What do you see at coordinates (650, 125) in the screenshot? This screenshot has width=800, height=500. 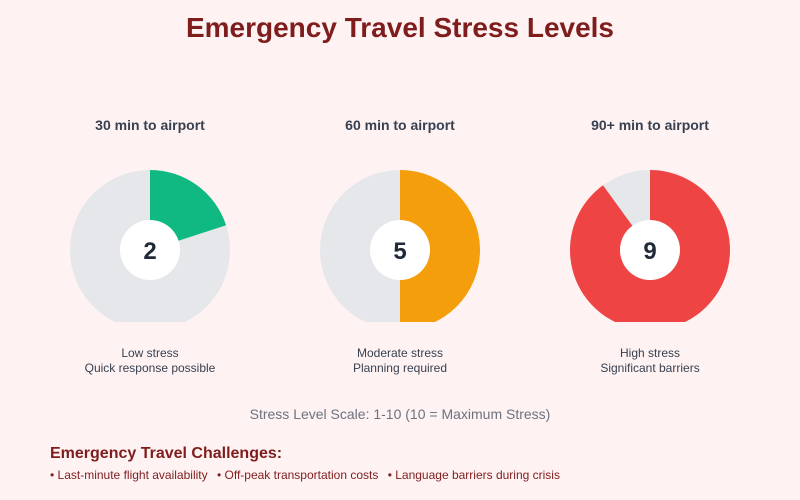 I see `gauge-heading: 90+ min to airport` at bounding box center [650, 125].